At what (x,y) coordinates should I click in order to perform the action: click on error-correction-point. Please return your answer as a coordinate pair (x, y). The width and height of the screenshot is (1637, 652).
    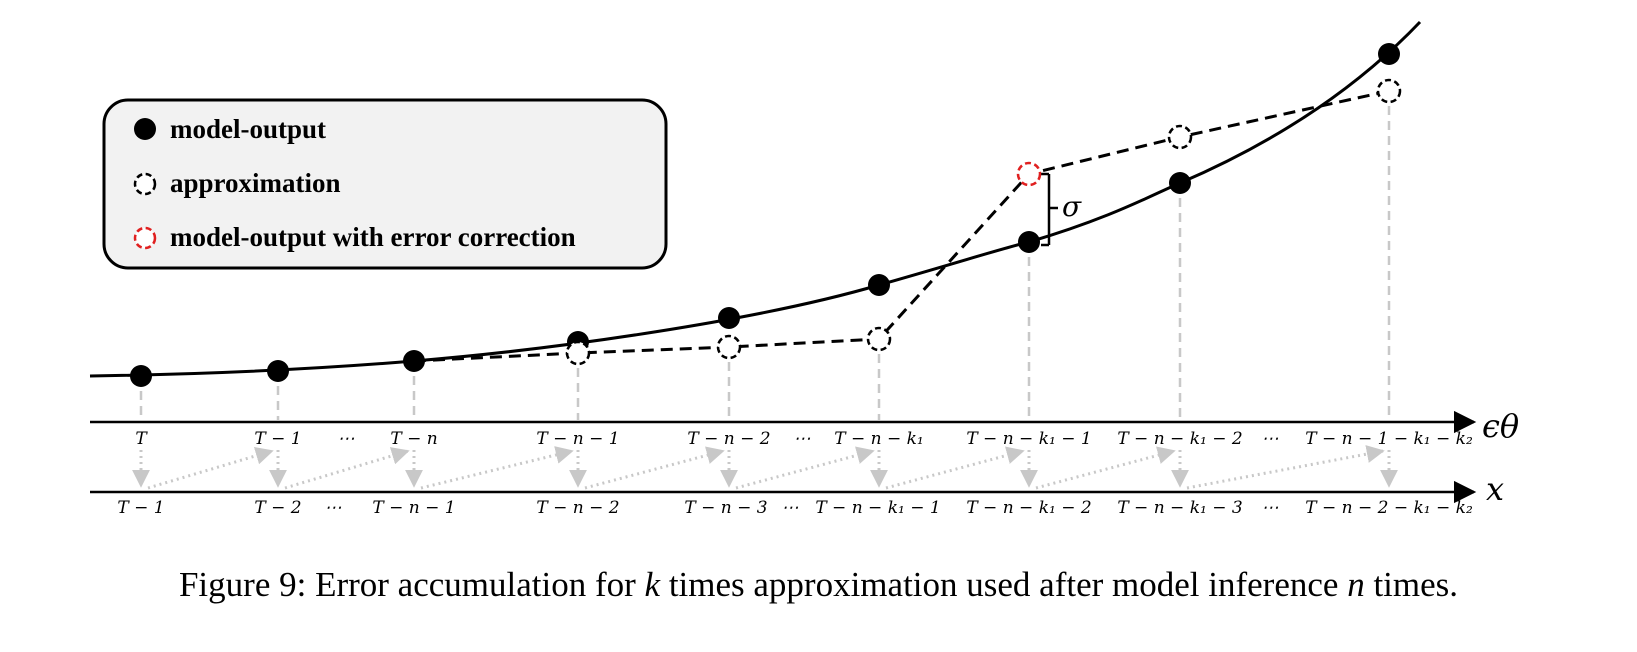
    Looking at the image, I should click on (1029, 174).